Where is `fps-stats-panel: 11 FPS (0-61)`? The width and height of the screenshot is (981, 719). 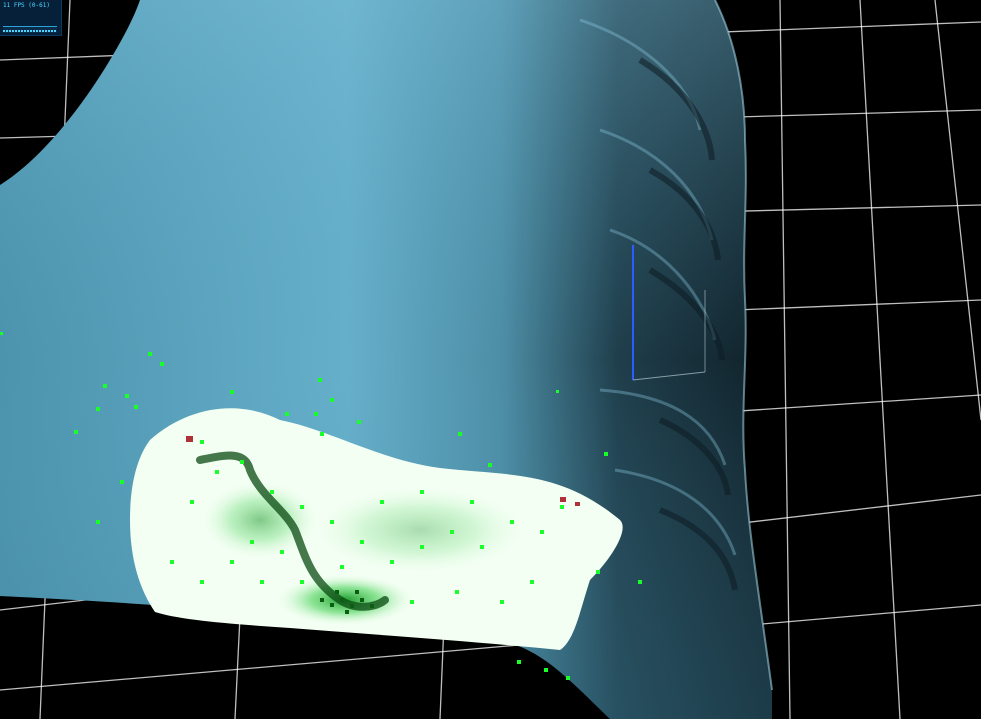
fps-stats-panel: 11 FPS (0-61) is located at coordinates (31, 18).